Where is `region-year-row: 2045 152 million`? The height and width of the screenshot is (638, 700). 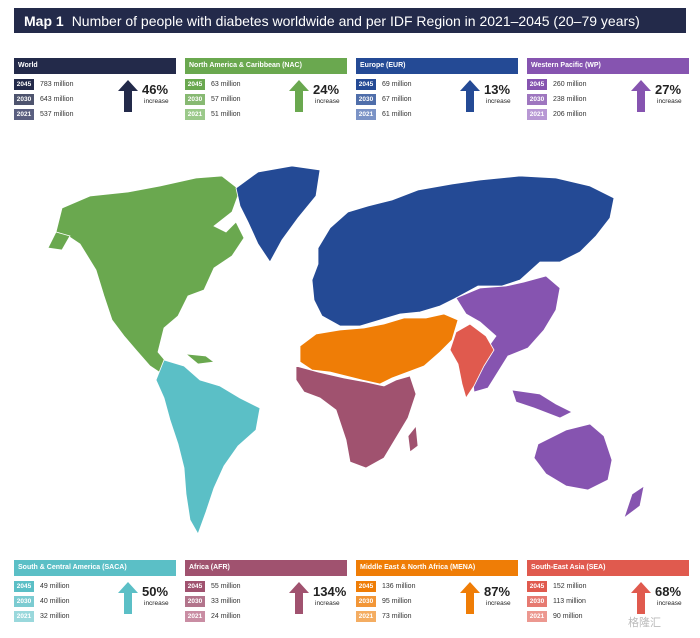 region-year-row: 2045 152 million is located at coordinates (556, 586).